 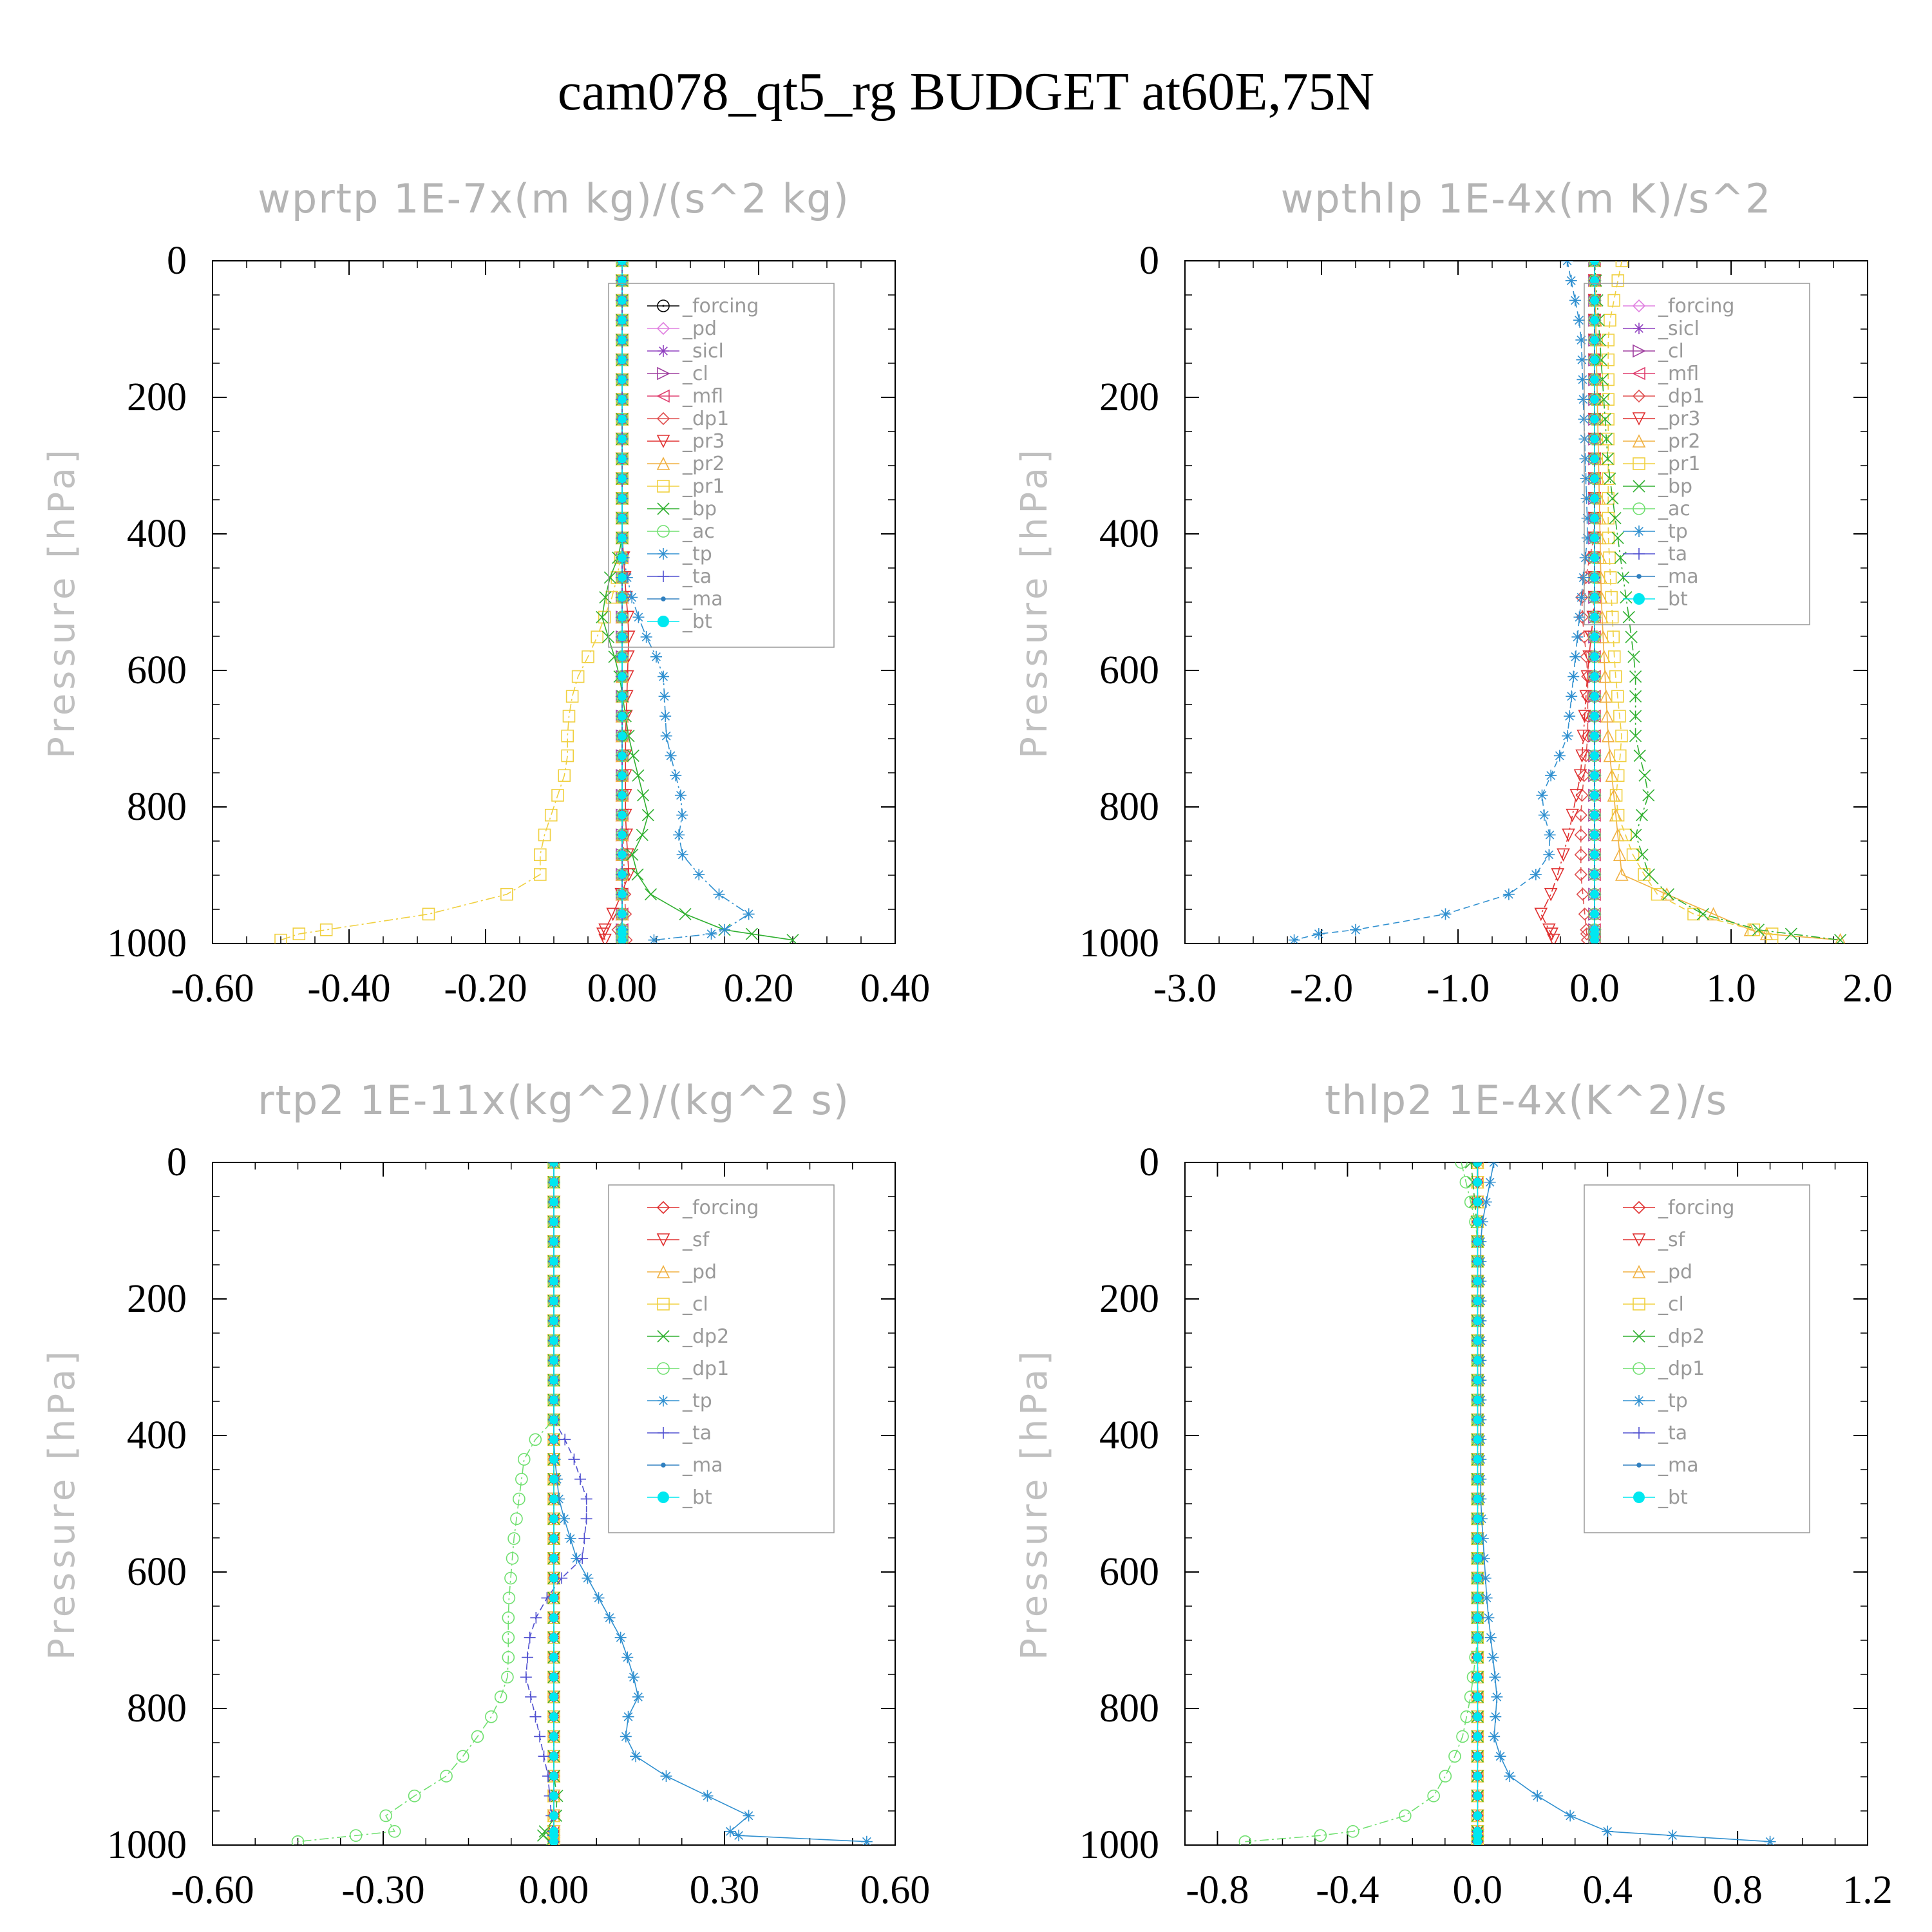 I want to click on y-tick-label: 400, so click(x=157, y=534).